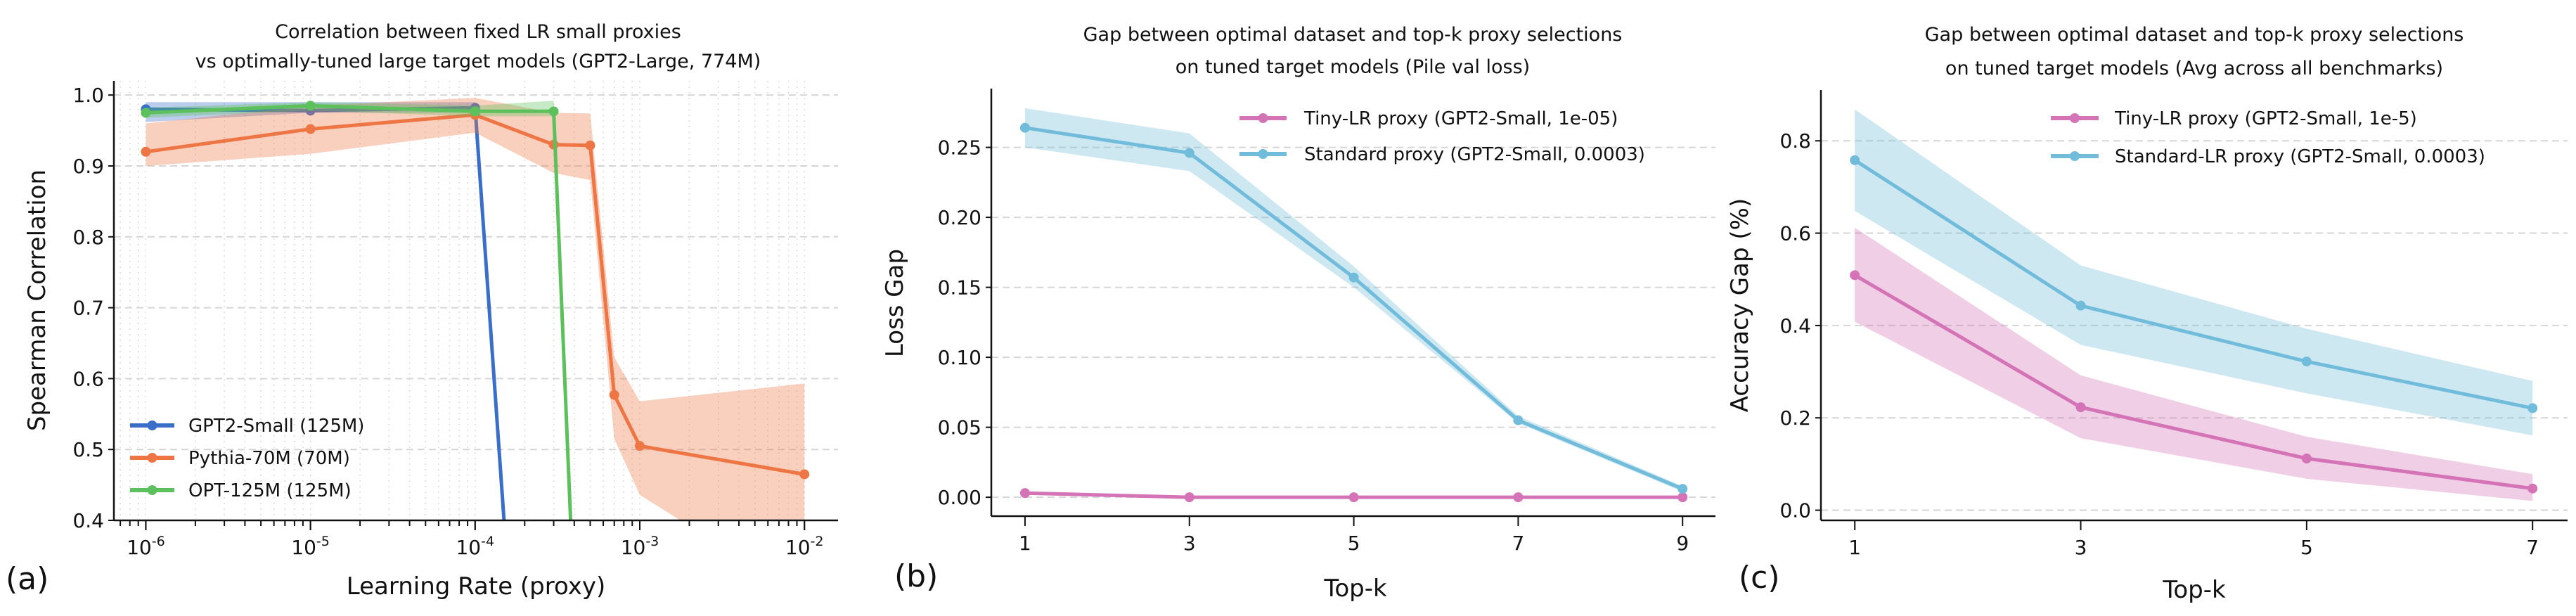  What do you see at coordinates (817, 541) in the screenshot?
I see `tick-exponent: -2` at bounding box center [817, 541].